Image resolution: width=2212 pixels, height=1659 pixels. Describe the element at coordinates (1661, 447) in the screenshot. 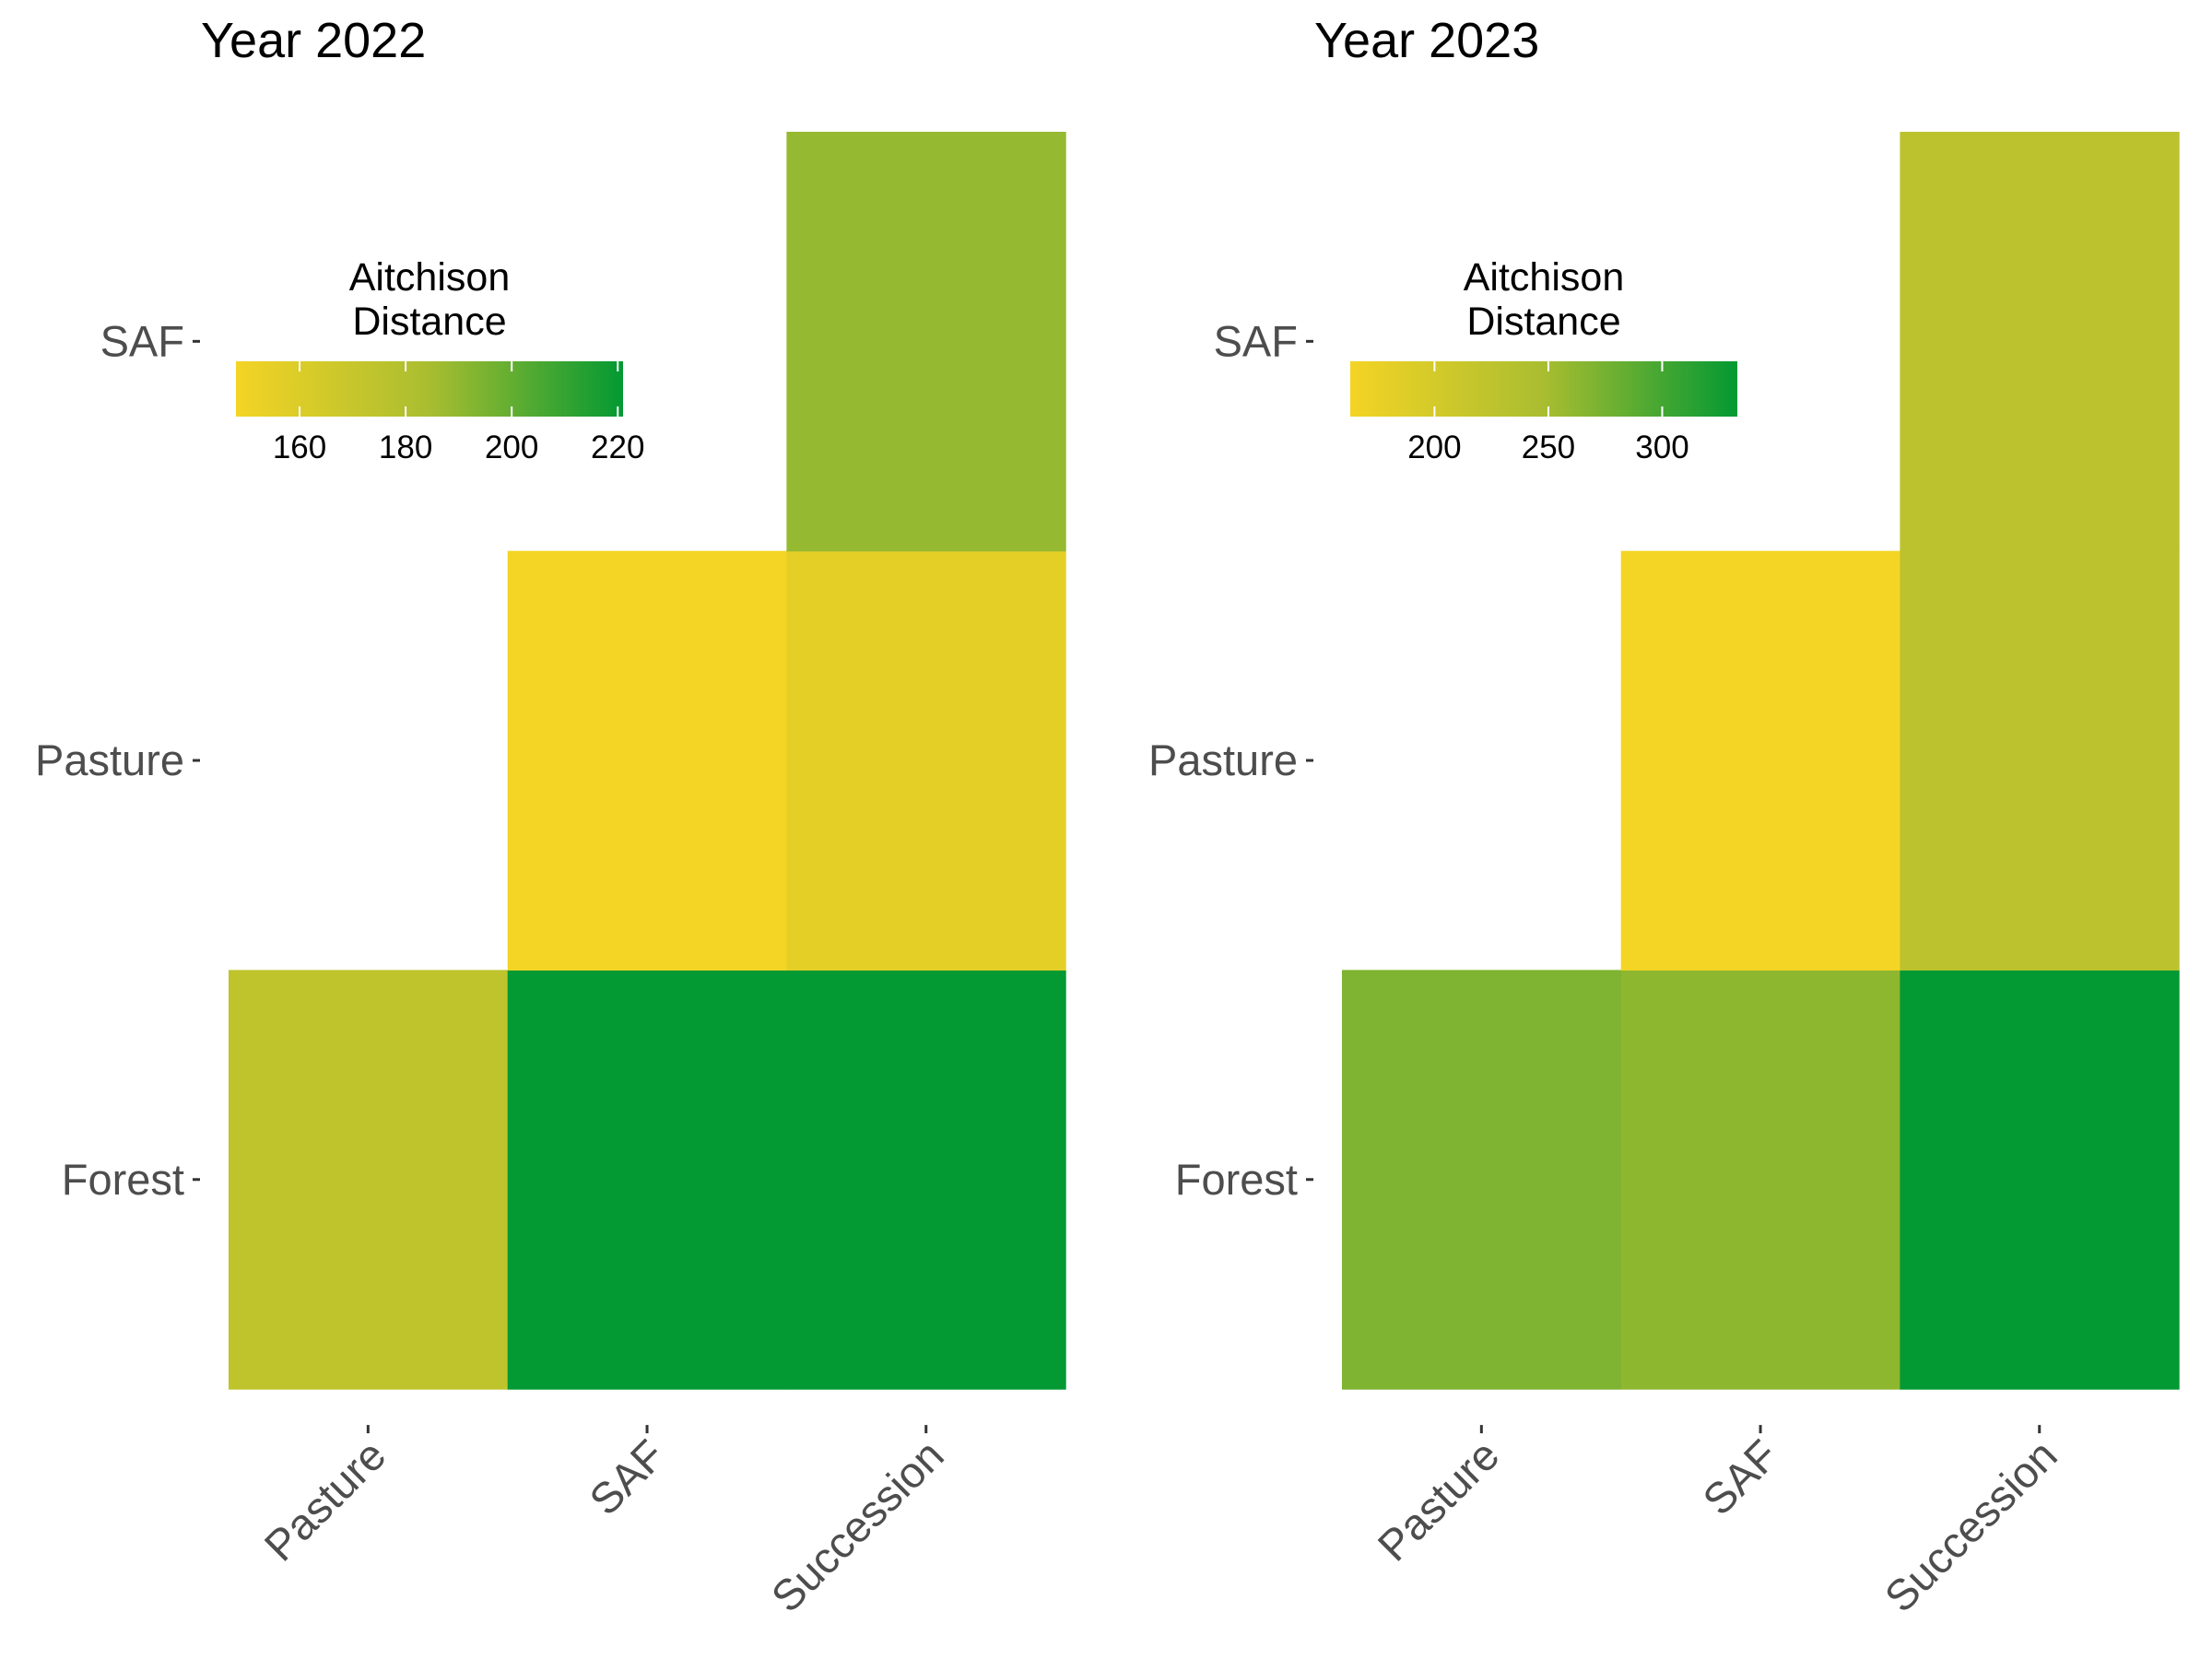

I see `legend-tick-label: 300` at that location.